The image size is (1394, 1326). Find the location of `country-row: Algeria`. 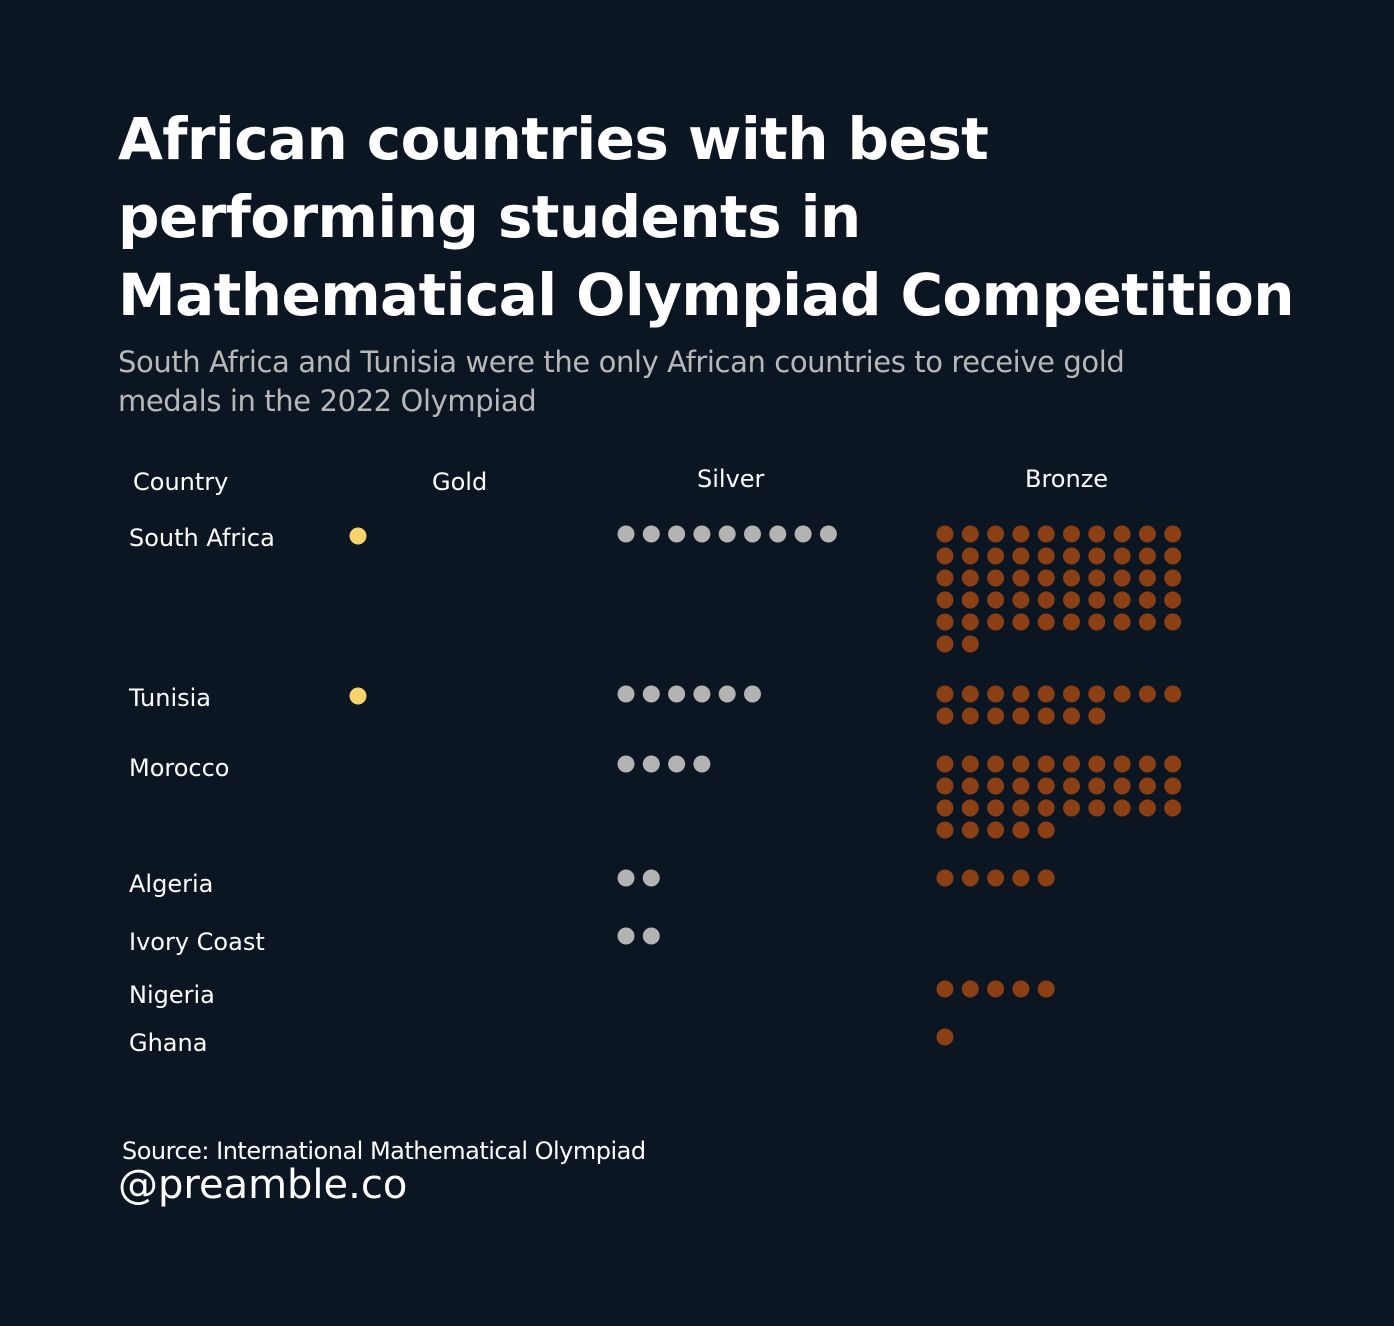

country-row: Algeria is located at coordinates (592, 883).